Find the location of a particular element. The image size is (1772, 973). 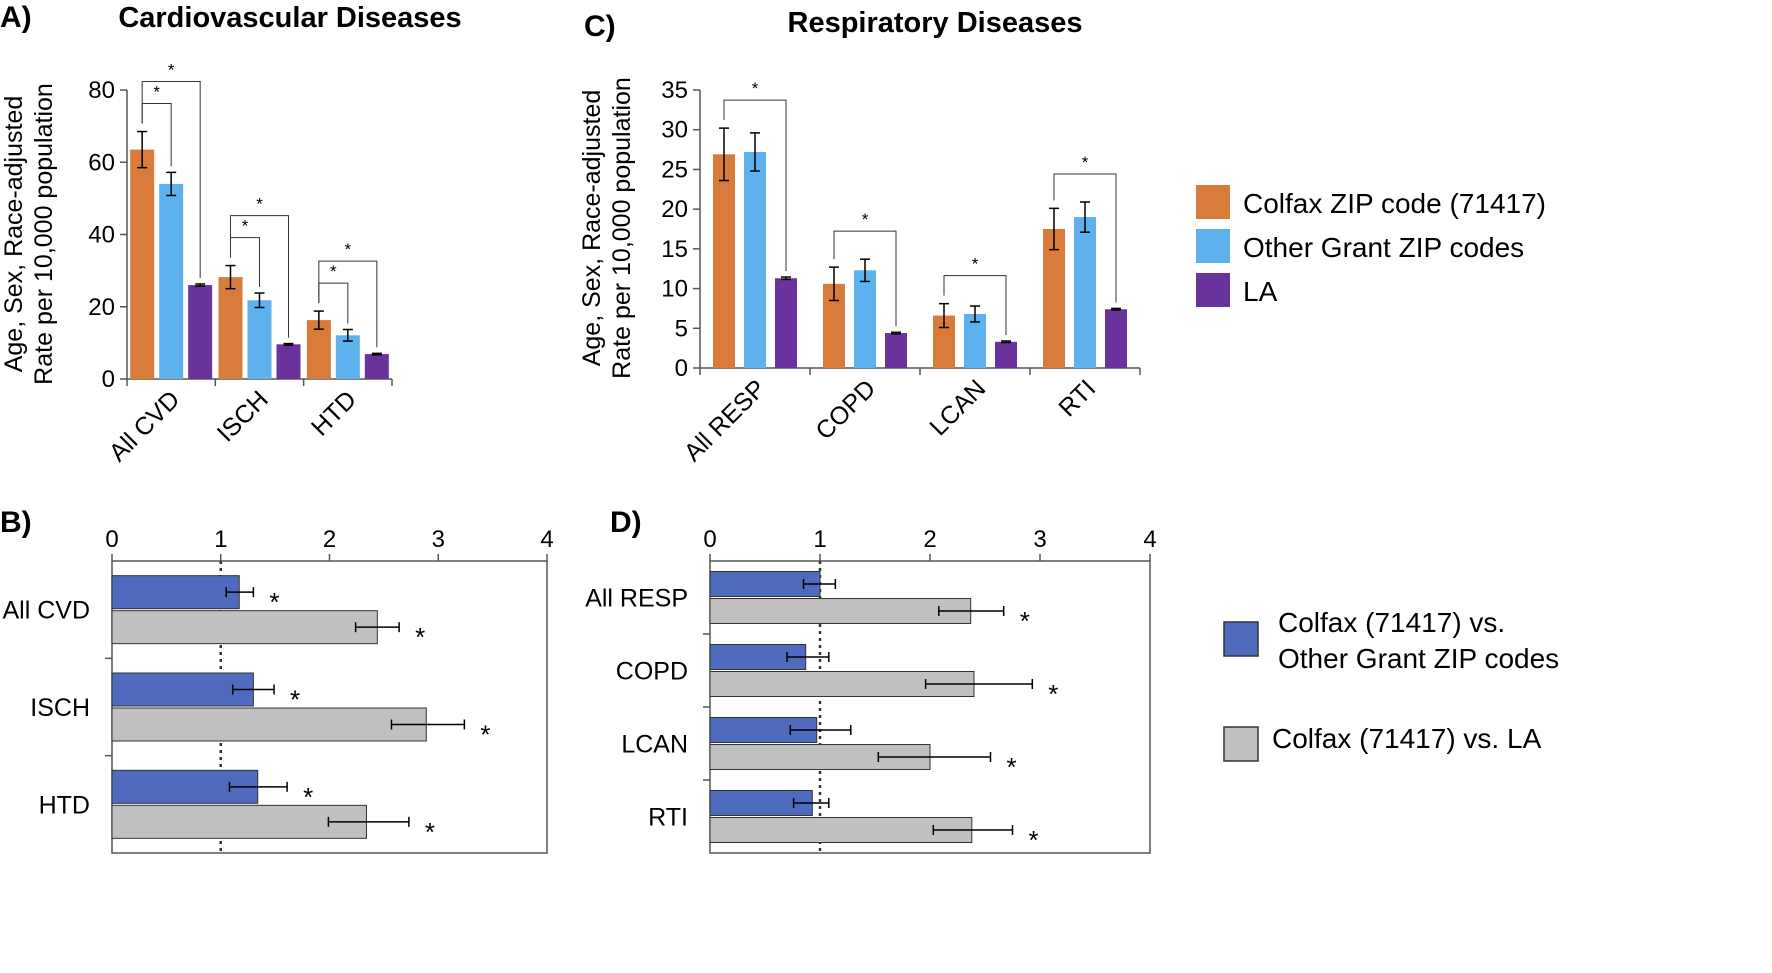

legend-label: LA is located at coordinates (1260, 291).